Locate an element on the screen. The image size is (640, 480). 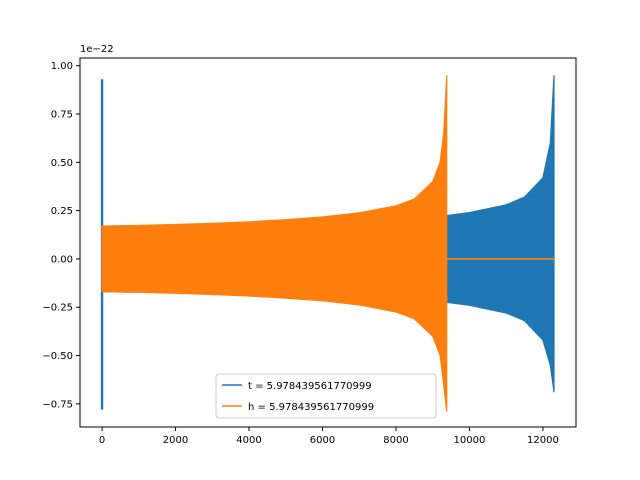
x-tick-label: 8000 is located at coordinates (395, 440).